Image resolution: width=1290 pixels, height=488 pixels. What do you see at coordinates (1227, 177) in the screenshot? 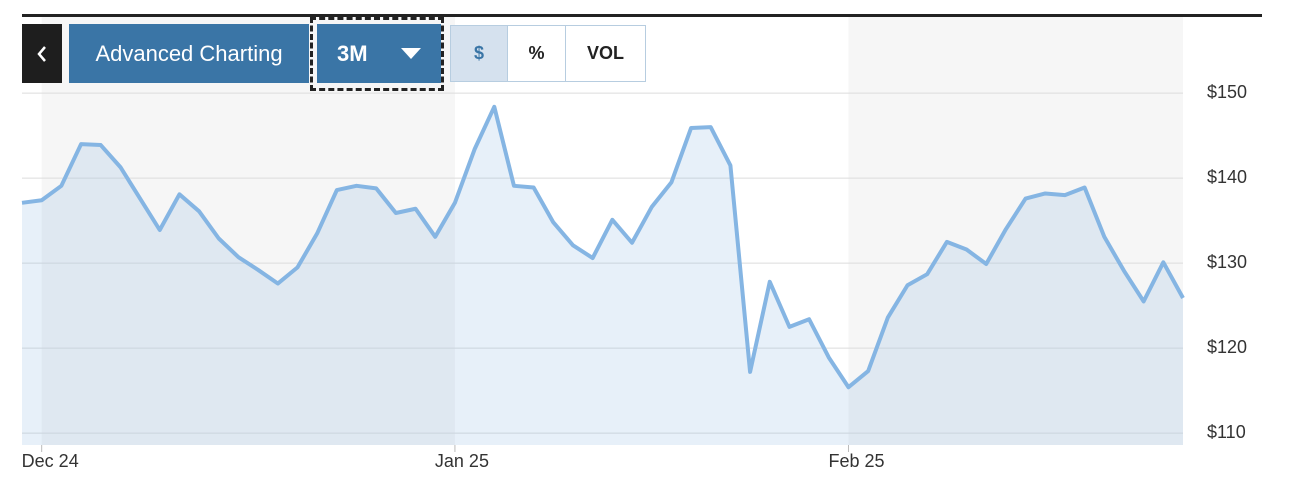
I see `y-tick-label: $140` at bounding box center [1227, 177].